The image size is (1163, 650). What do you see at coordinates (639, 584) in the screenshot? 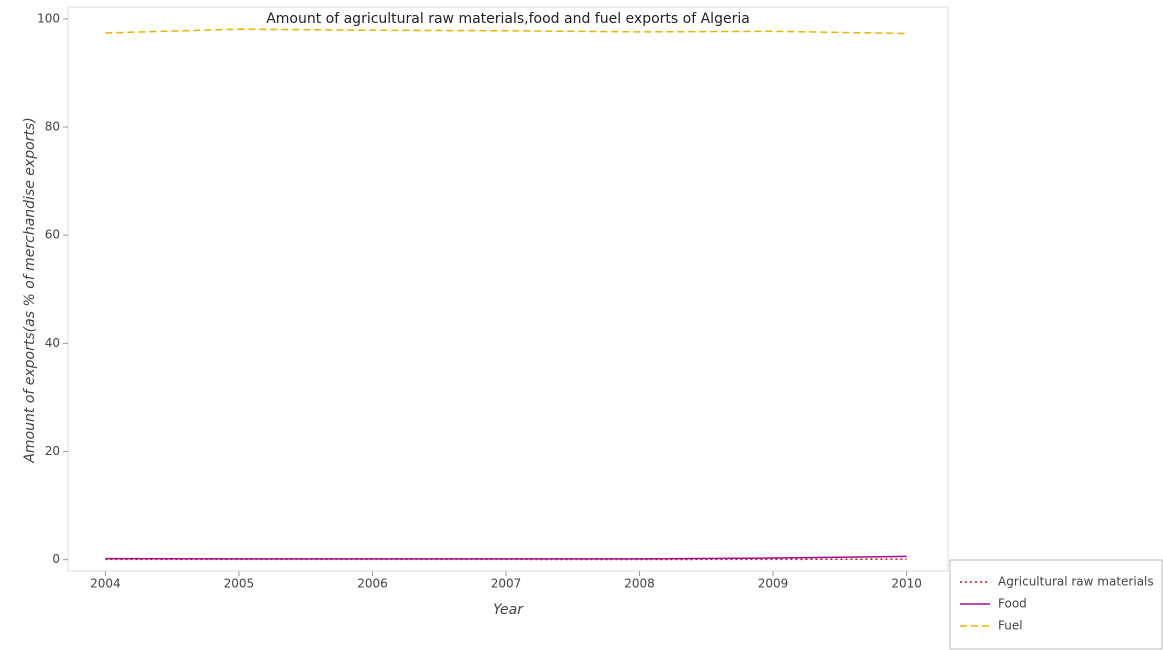
I see `x-tick-label: 2008` at bounding box center [639, 584].